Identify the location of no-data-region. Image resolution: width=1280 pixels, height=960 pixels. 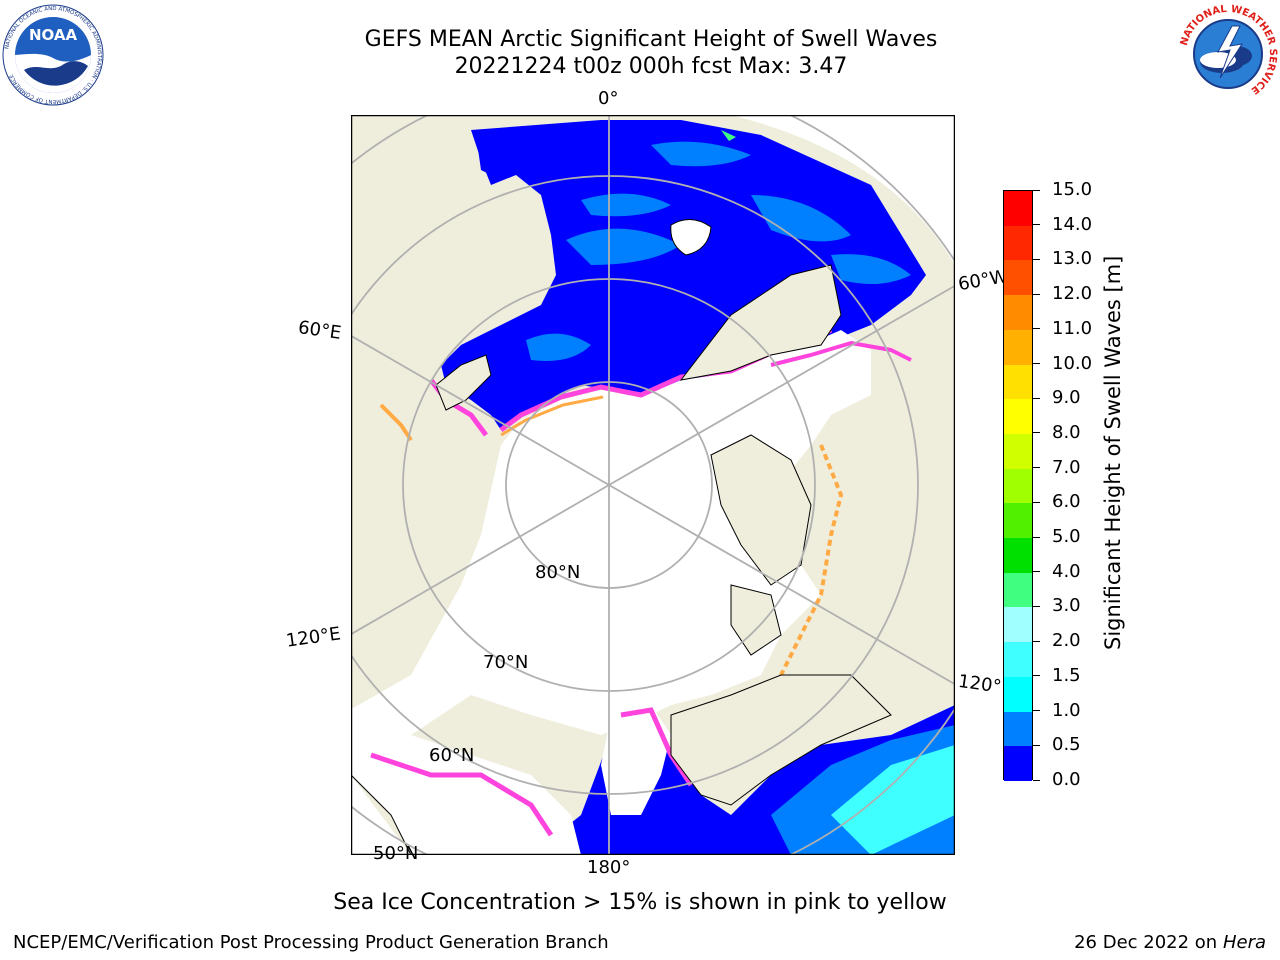
(843, 190).